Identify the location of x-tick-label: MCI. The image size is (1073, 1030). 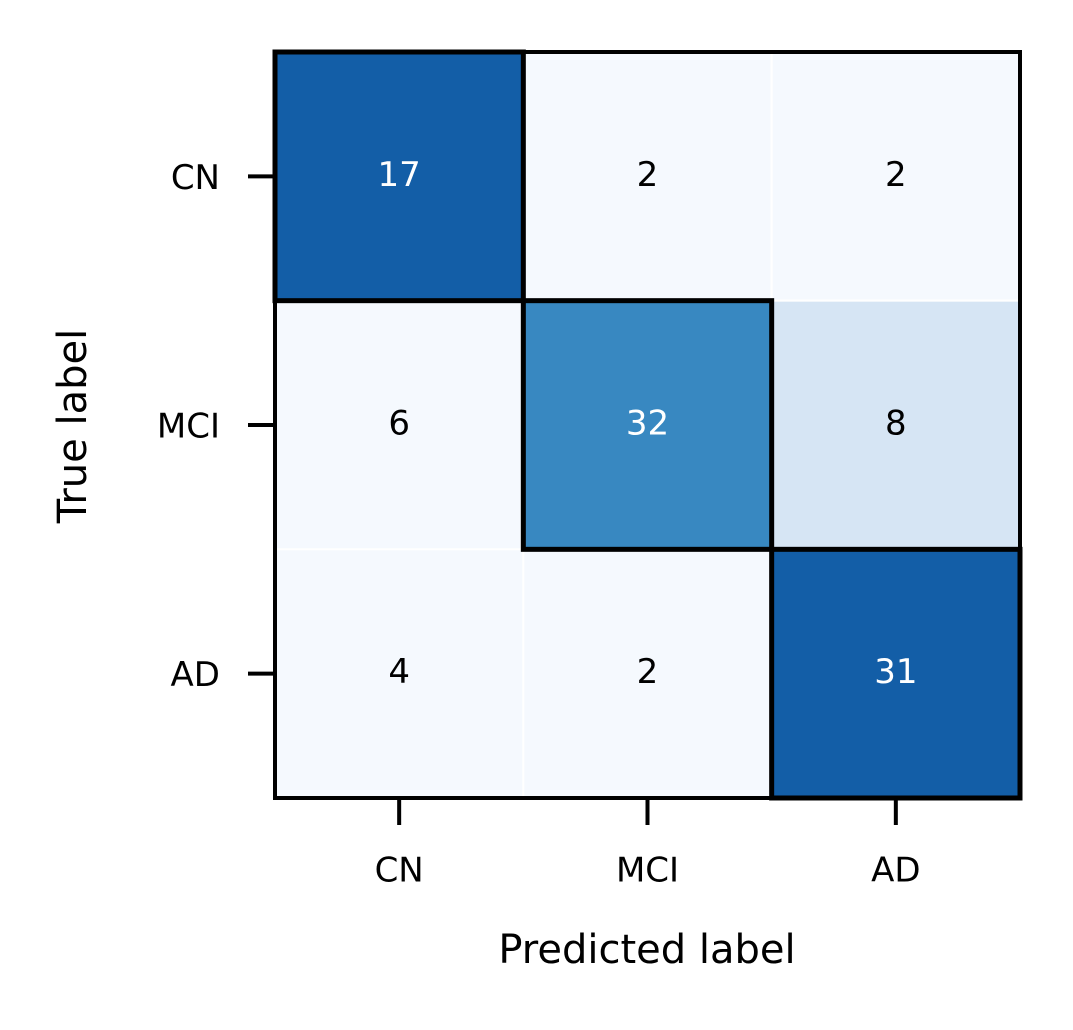
(647, 871).